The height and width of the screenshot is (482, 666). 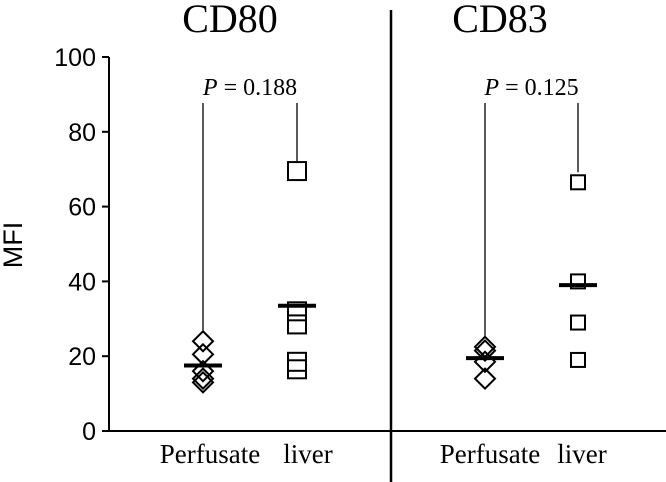 I want to click on p-value-label: P = 0.125, so click(x=530, y=88).